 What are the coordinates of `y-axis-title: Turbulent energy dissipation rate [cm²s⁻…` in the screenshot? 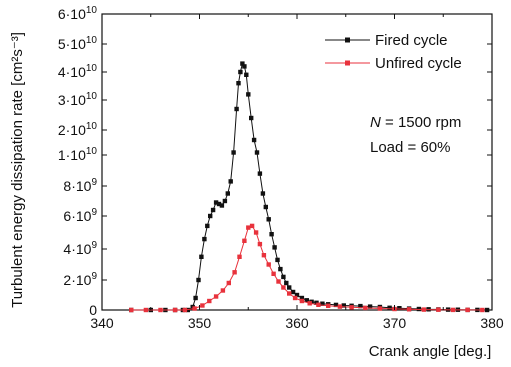 It's located at (17, 170).